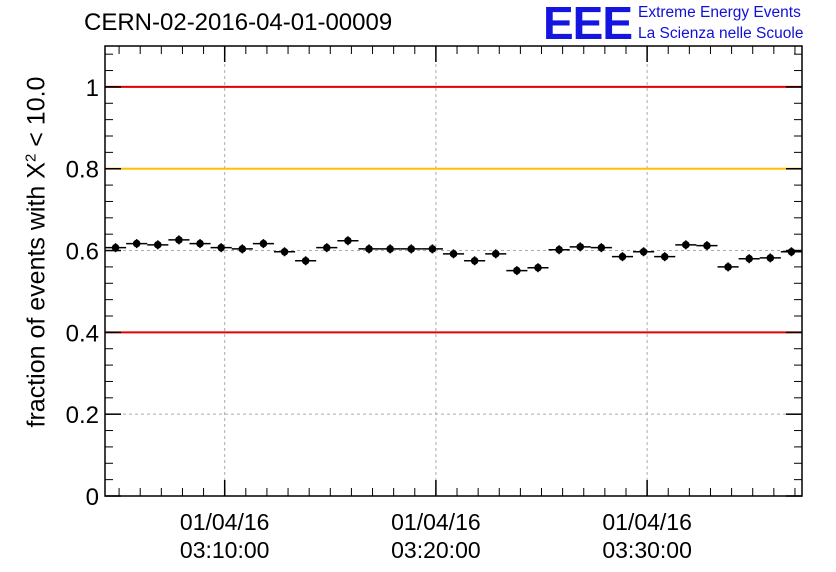 The image size is (836, 572). Describe the element at coordinates (82, 415) in the screenshot. I see `y-tick-label: 0.2` at that location.